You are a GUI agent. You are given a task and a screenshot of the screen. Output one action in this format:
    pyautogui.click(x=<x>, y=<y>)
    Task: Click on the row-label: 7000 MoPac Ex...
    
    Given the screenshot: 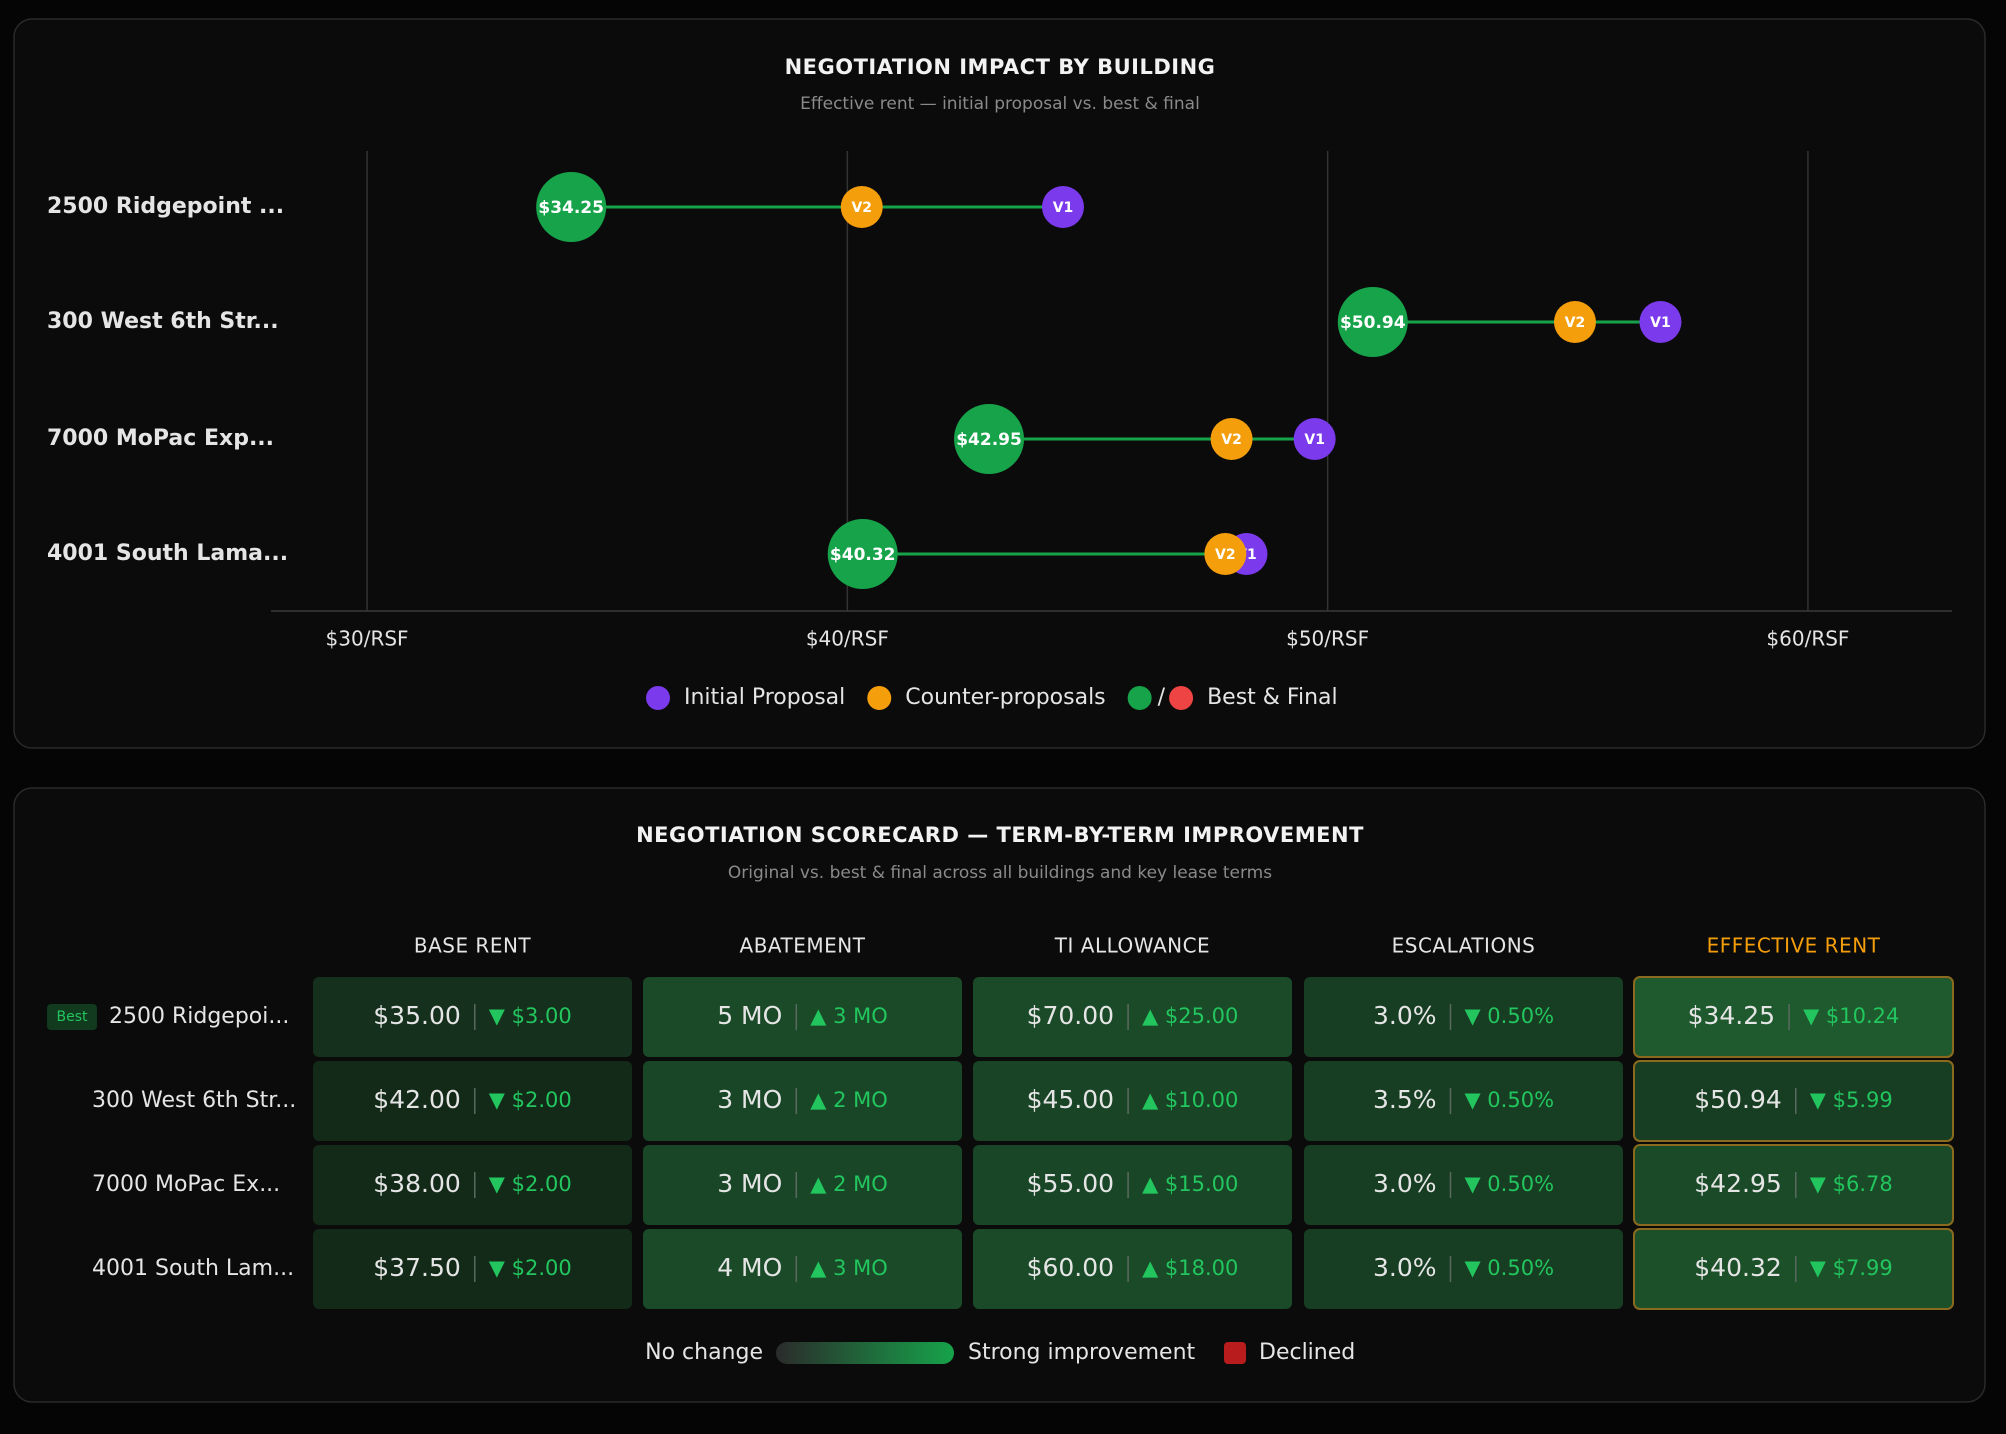 What is the action you would take?
    pyautogui.click(x=186, y=1184)
    